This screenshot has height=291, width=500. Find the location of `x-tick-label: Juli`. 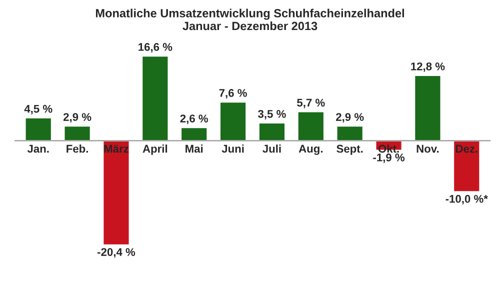

x-tick-label: Juli is located at coordinates (271, 148).